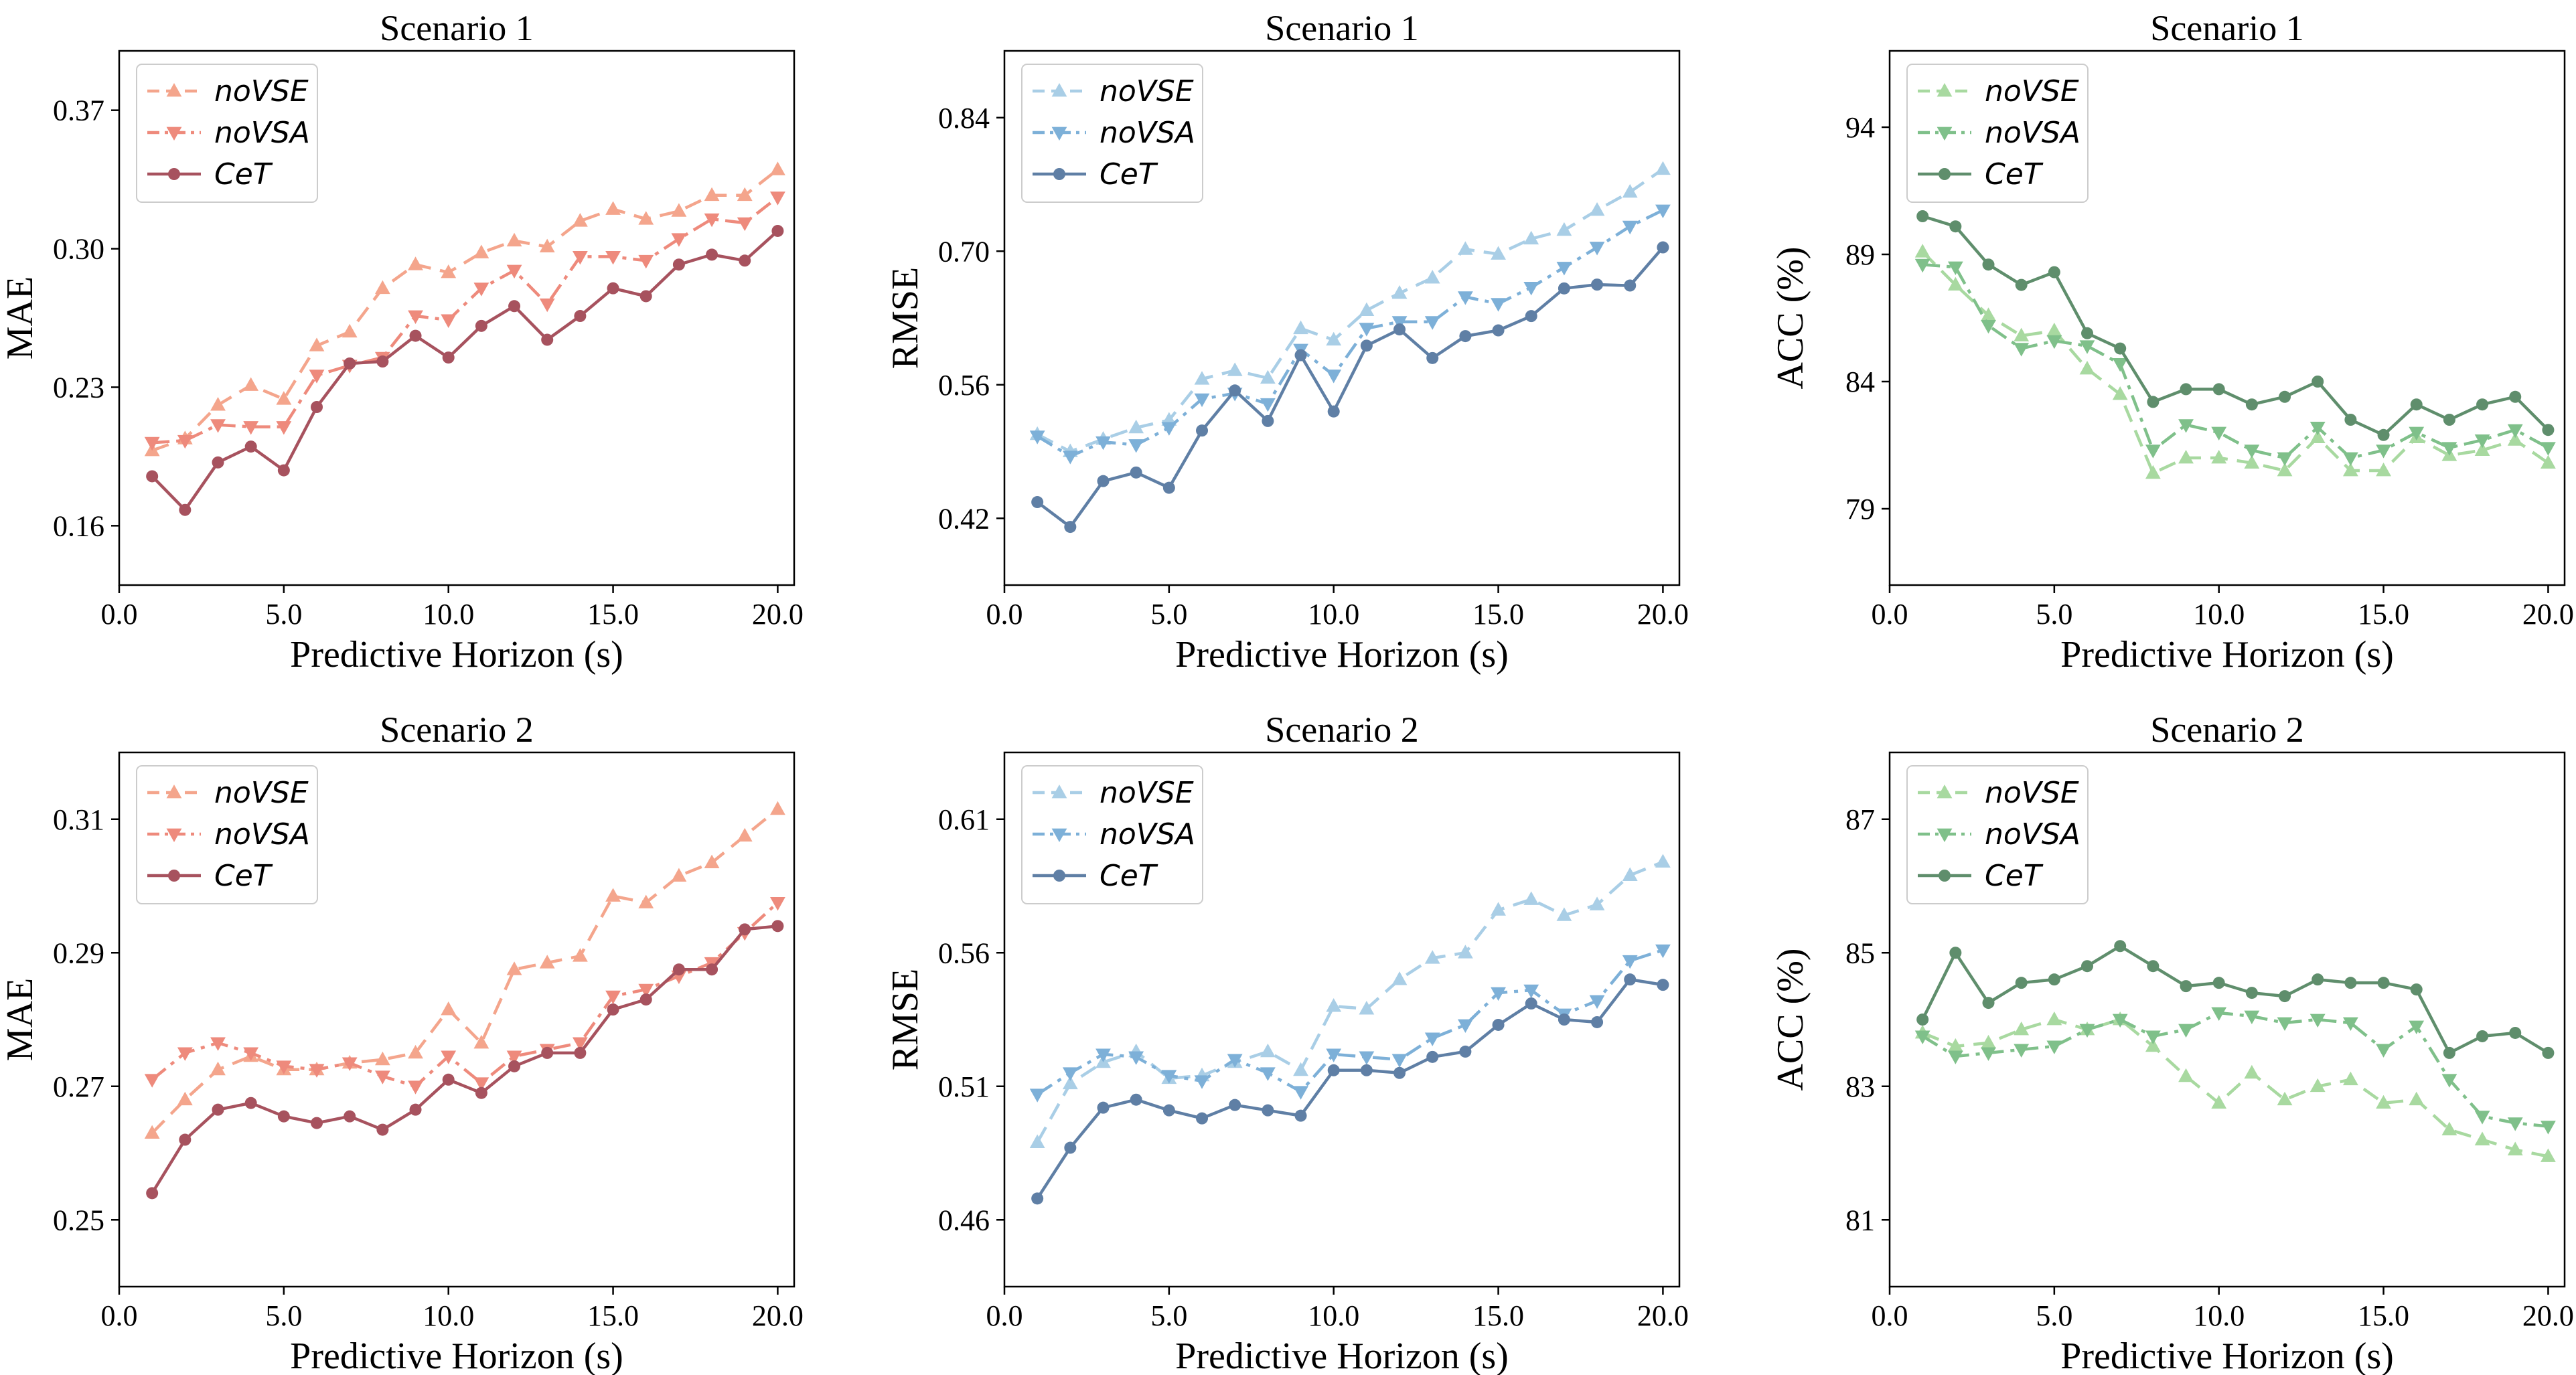  I want to click on y-tick-label: 89, so click(1860, 254).